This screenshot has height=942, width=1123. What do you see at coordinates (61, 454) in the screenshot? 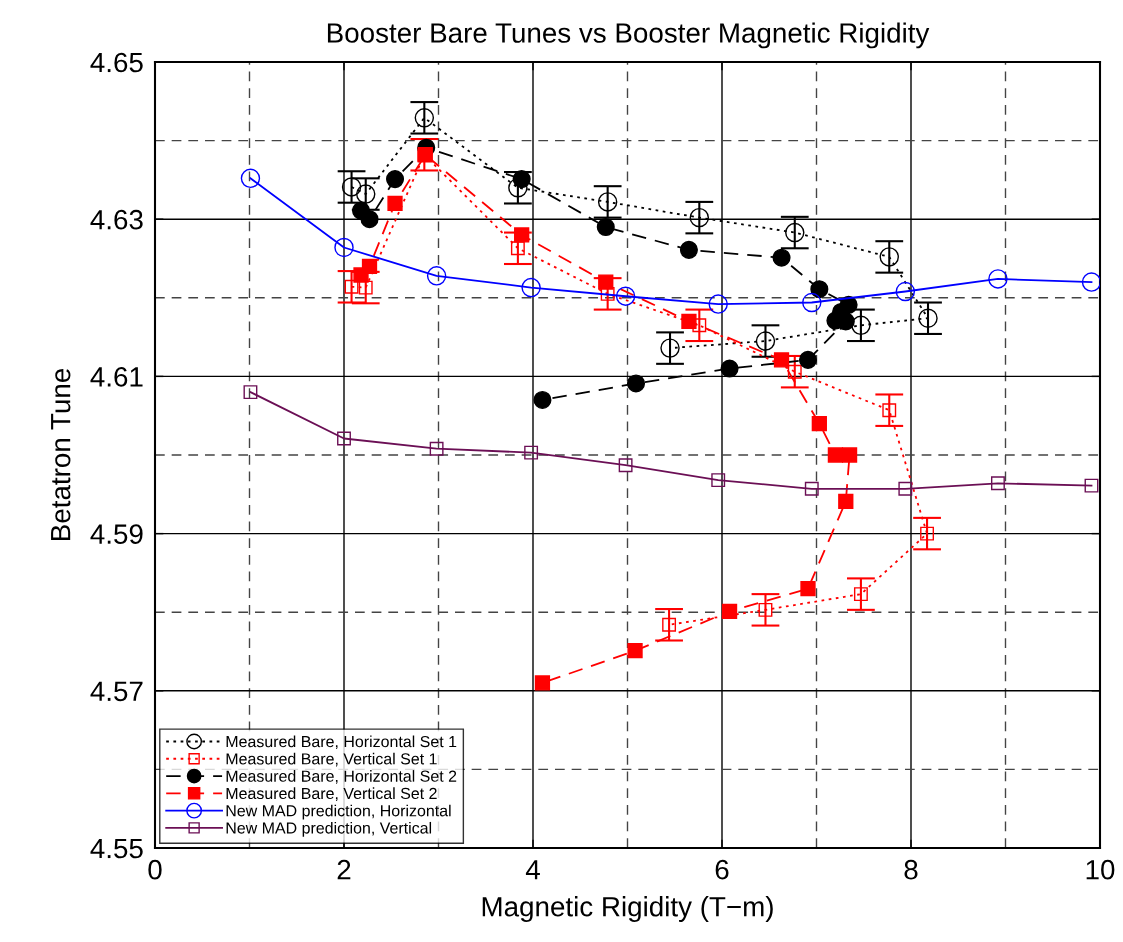
I see `y-axis-title: Betatron Tune` at bounding box center [61, 454].